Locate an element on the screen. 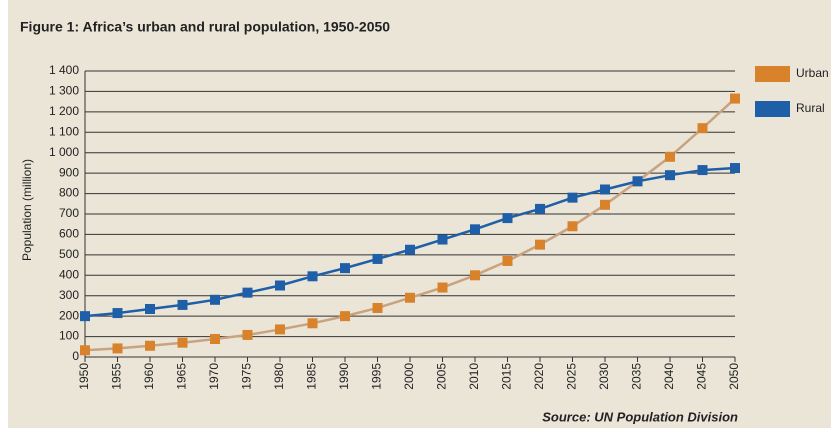 This screenshot has width=831, height=428. x-tick-label: 2010 is located at coordinates (474, 376).